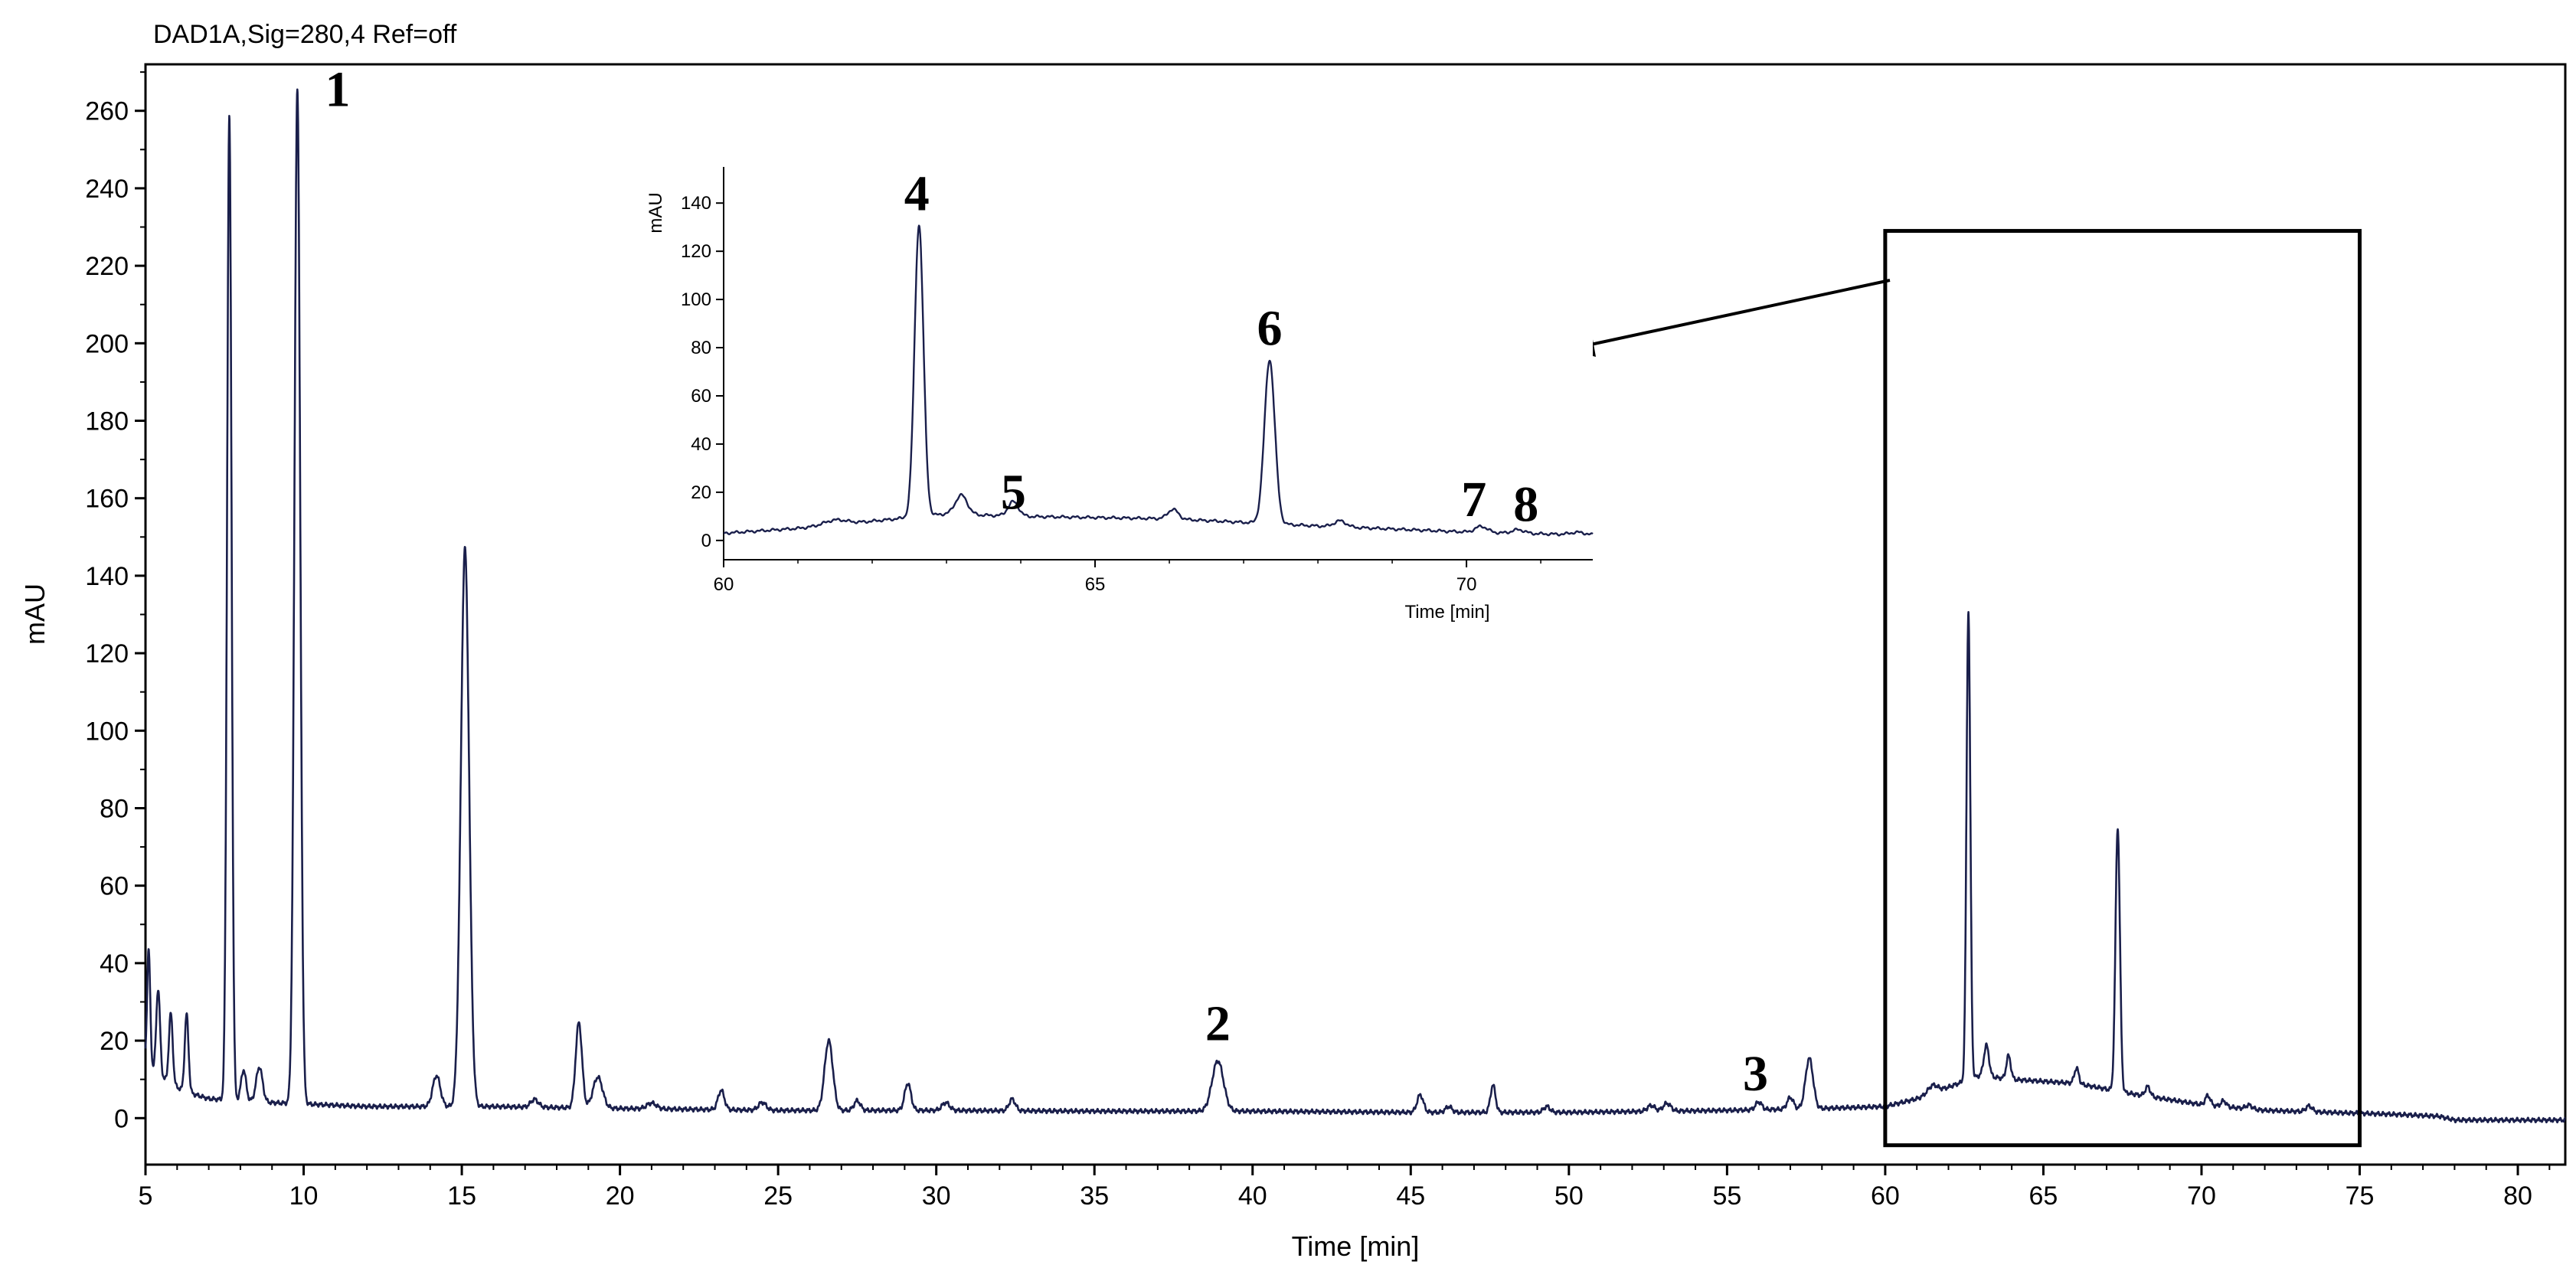 The width and height of the screenshot is (2576, 1281). I want to click on zoom-region-box, so click(2122, 688).